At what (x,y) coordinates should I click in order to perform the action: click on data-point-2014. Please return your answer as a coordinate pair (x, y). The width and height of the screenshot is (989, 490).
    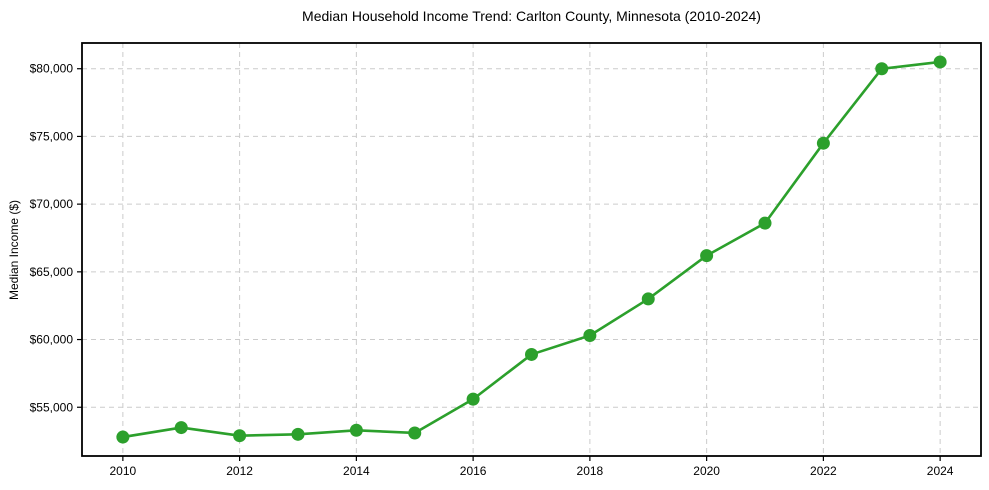
    Looking at the image, I should click on (356, 430).